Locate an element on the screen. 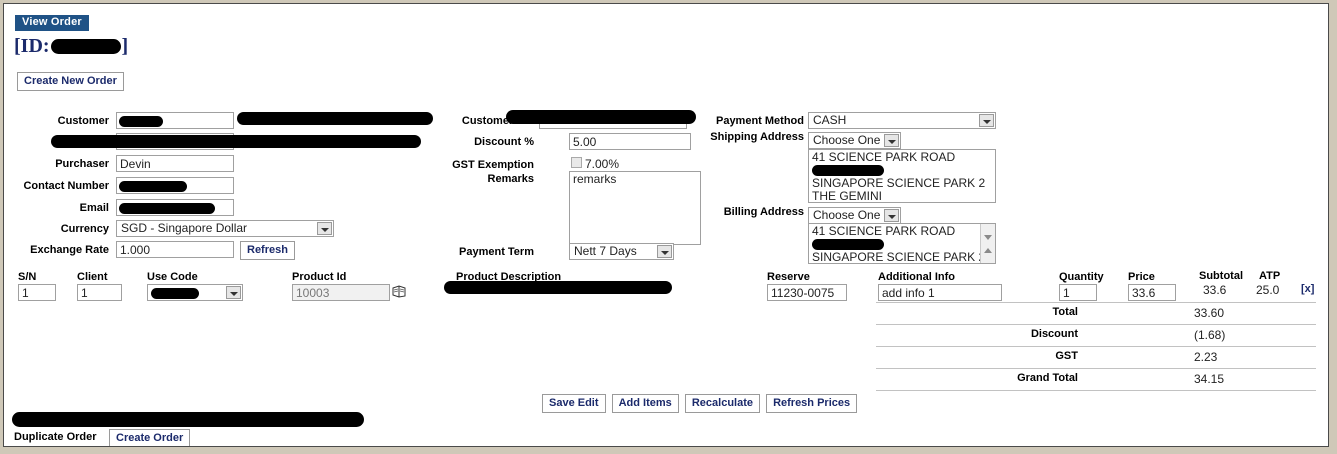 This screenshot has height=454, width=1337. remove-line-item-button: [x] is located at coordinates (1308, 289).